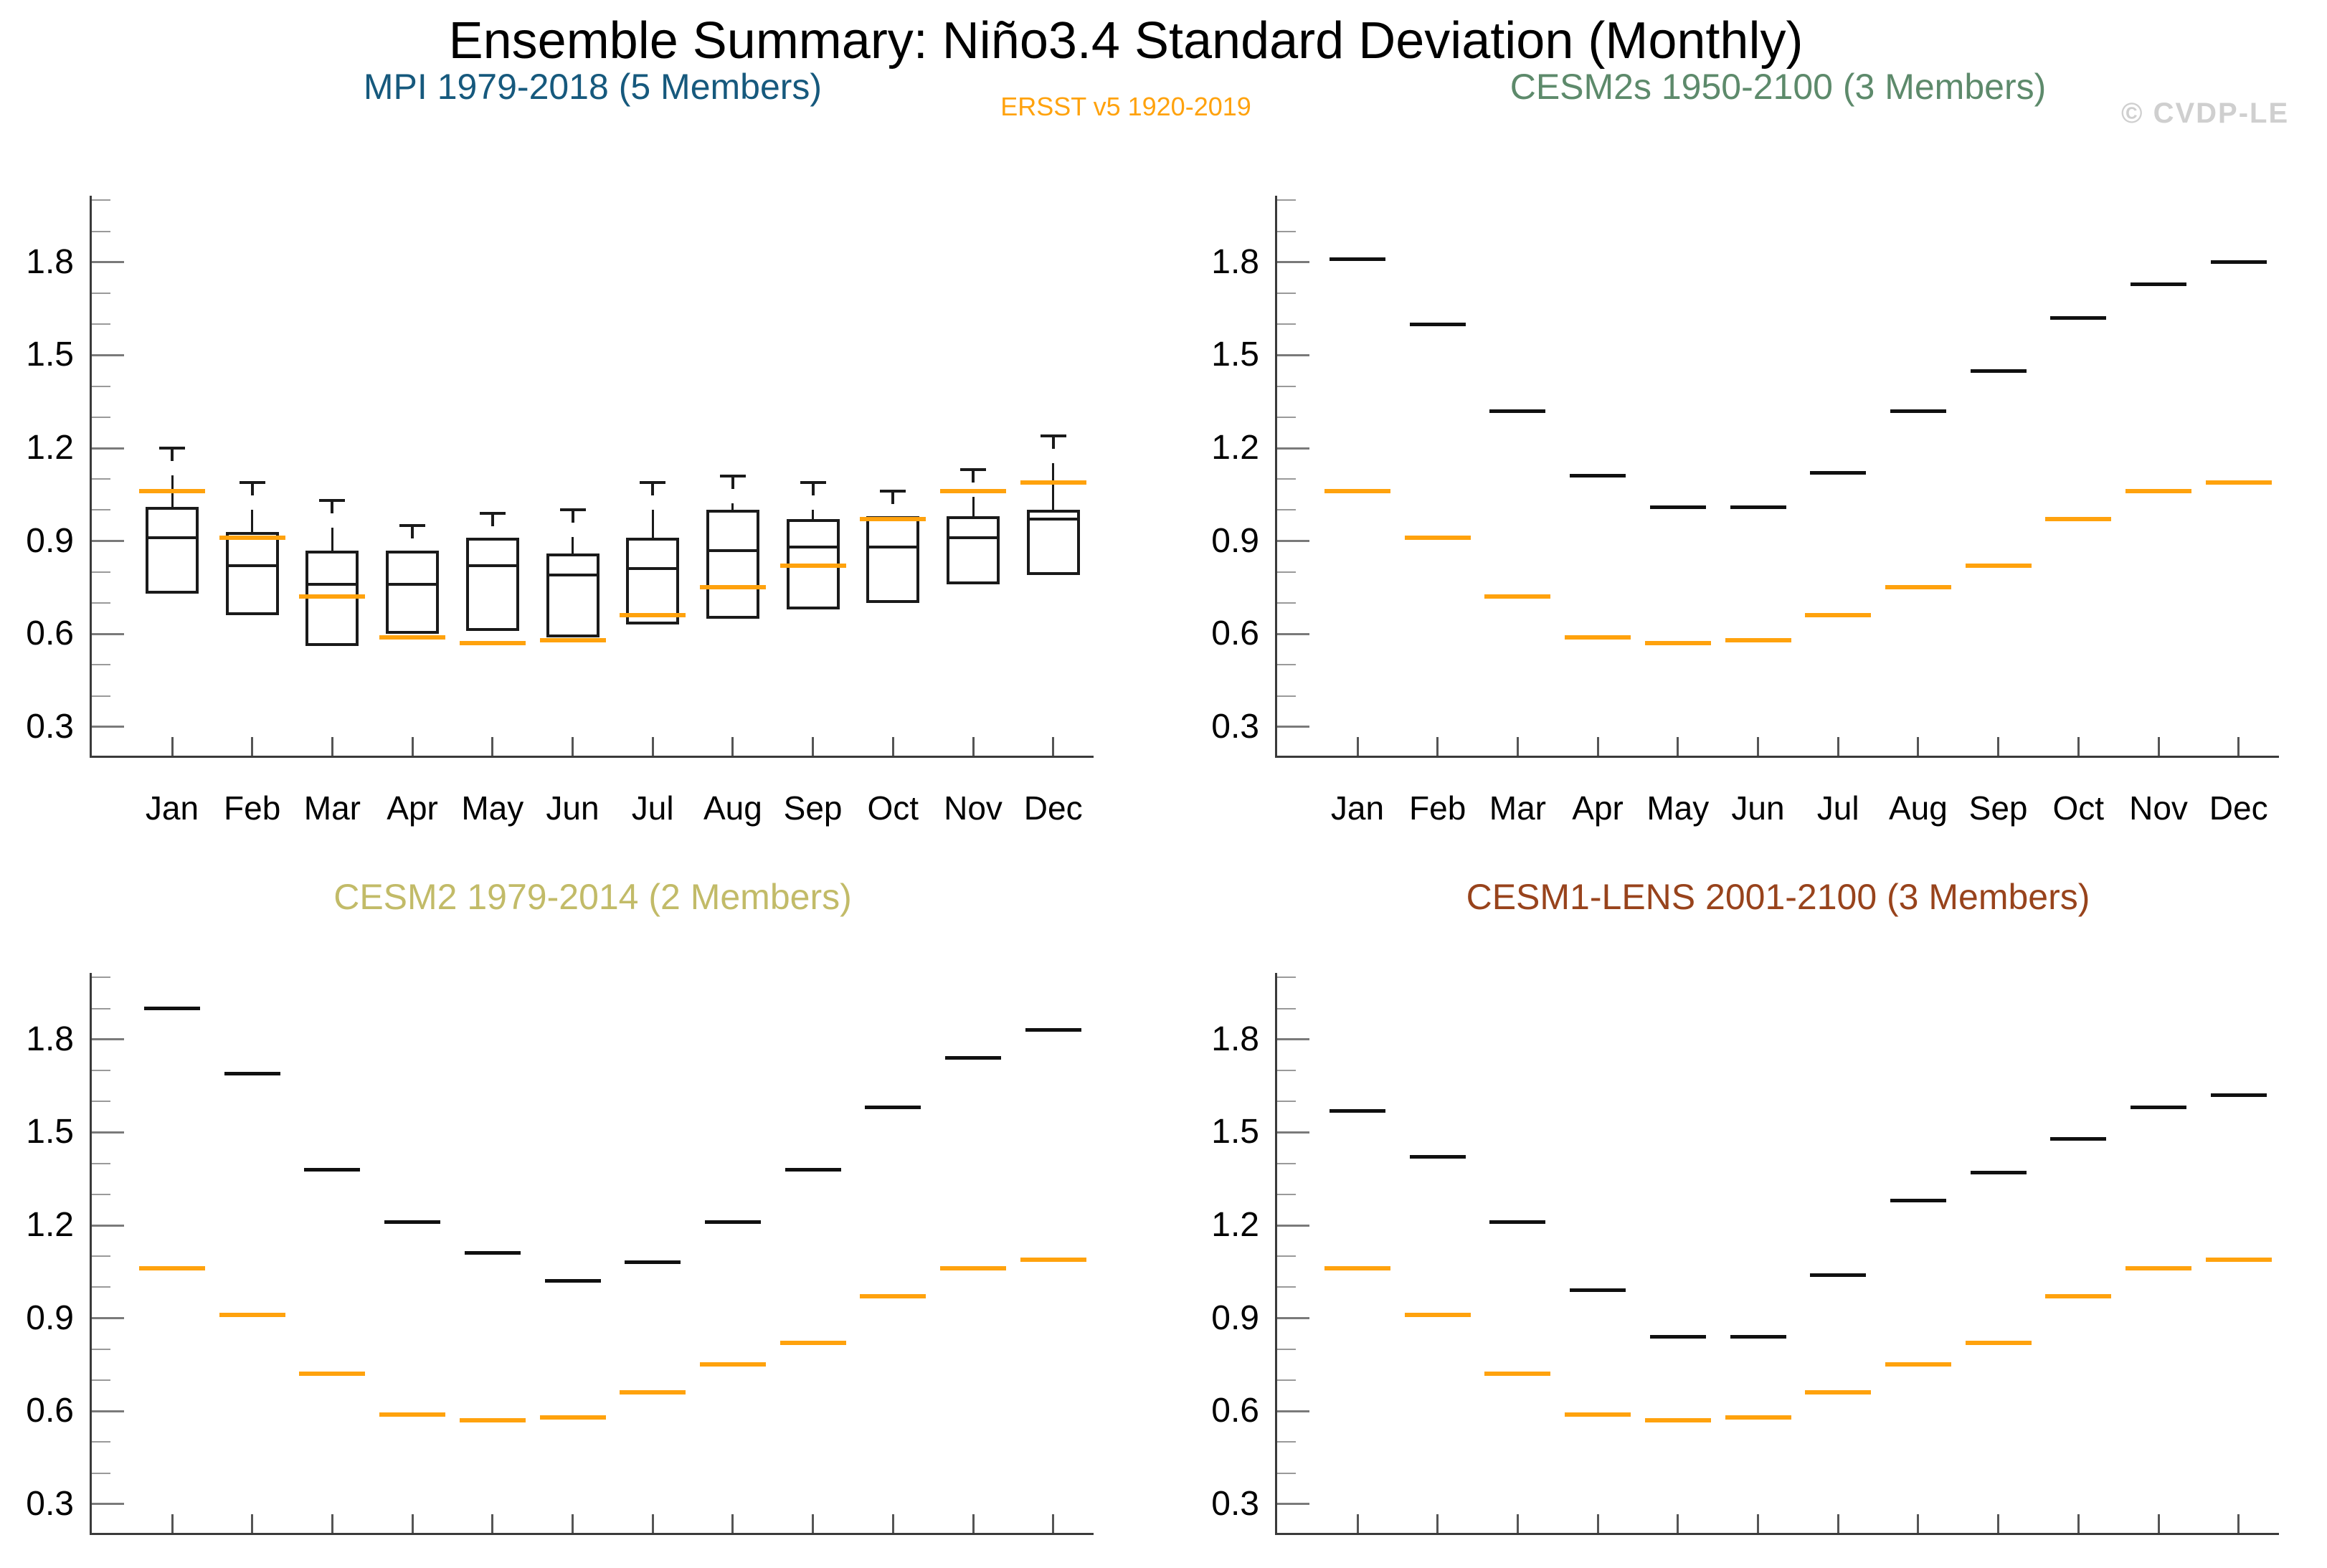 This screenshot has height=1568, width=2327. Describe the element at coordinates (1235, 1132) in the screenshot. I see `y-tick-label: 1.5` at that location.